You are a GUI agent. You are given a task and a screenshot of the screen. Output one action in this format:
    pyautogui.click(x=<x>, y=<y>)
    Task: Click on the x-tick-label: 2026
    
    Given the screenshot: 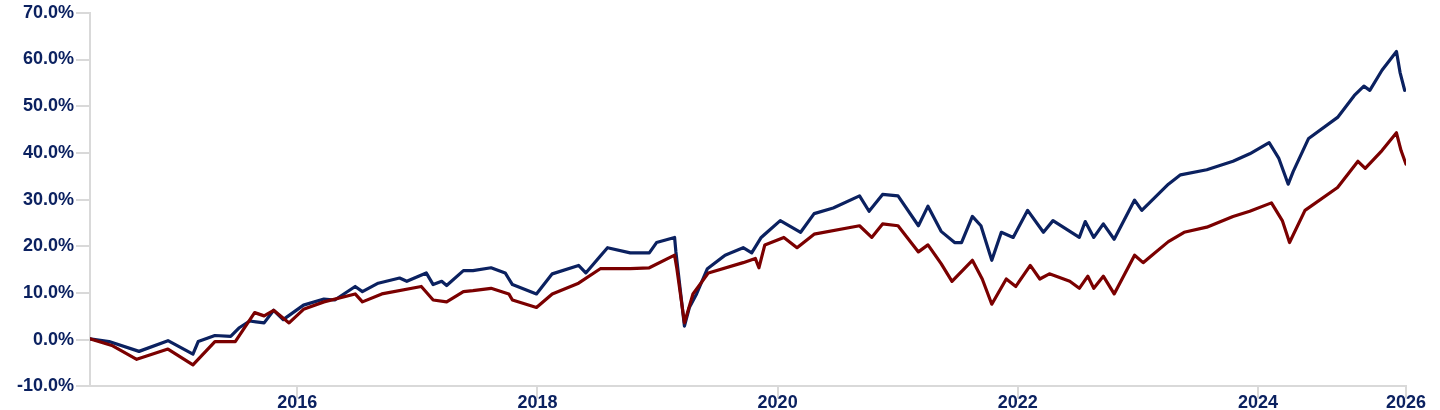 What is the action you would take?
    pyautogui.click(x=1406, y=401)
    